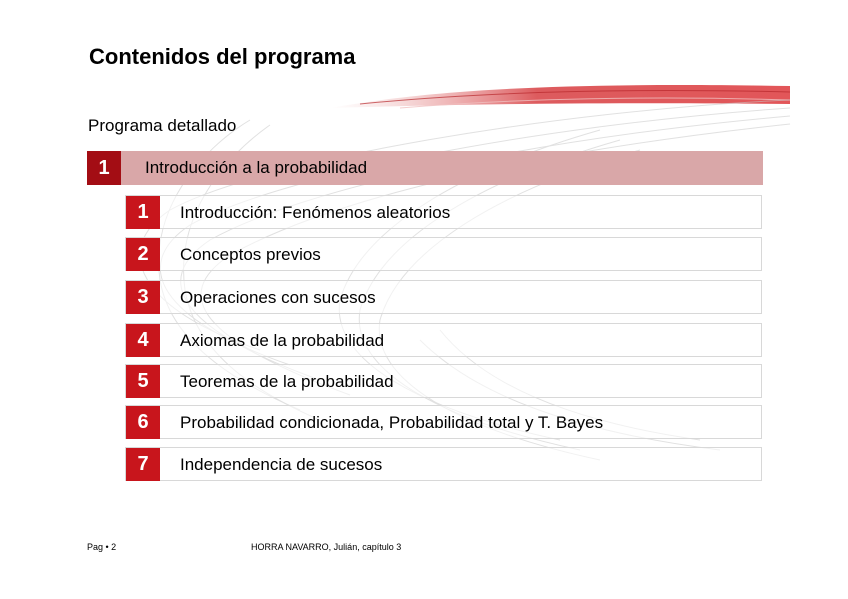 The height and width of the screenshot is (599, 848). Describe the element at coordinates (143, 340) in the screenshot. I see `topic-number-badge: 4` at that location.